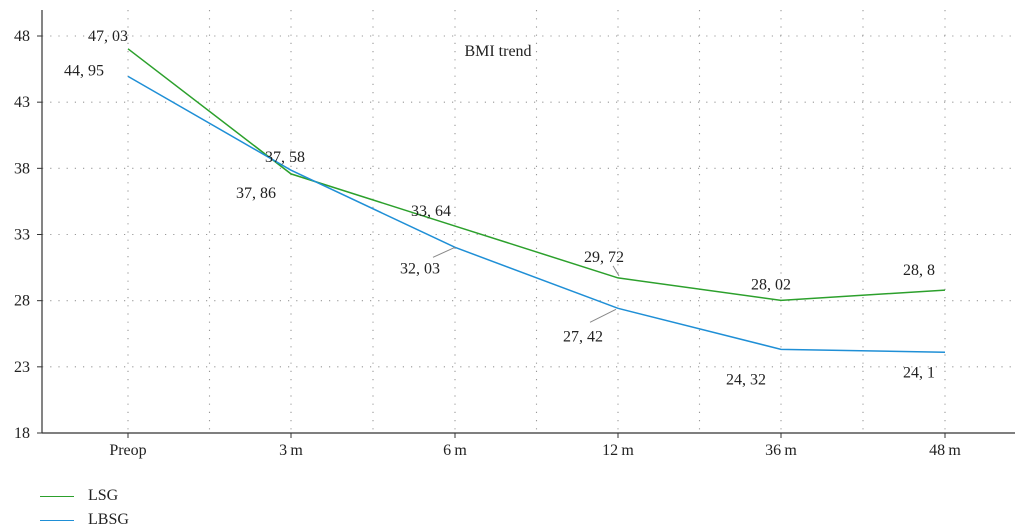 This screenshot has width=1017, height=532. I want to click on legend-swatch-lbsg, so click(57, 520).